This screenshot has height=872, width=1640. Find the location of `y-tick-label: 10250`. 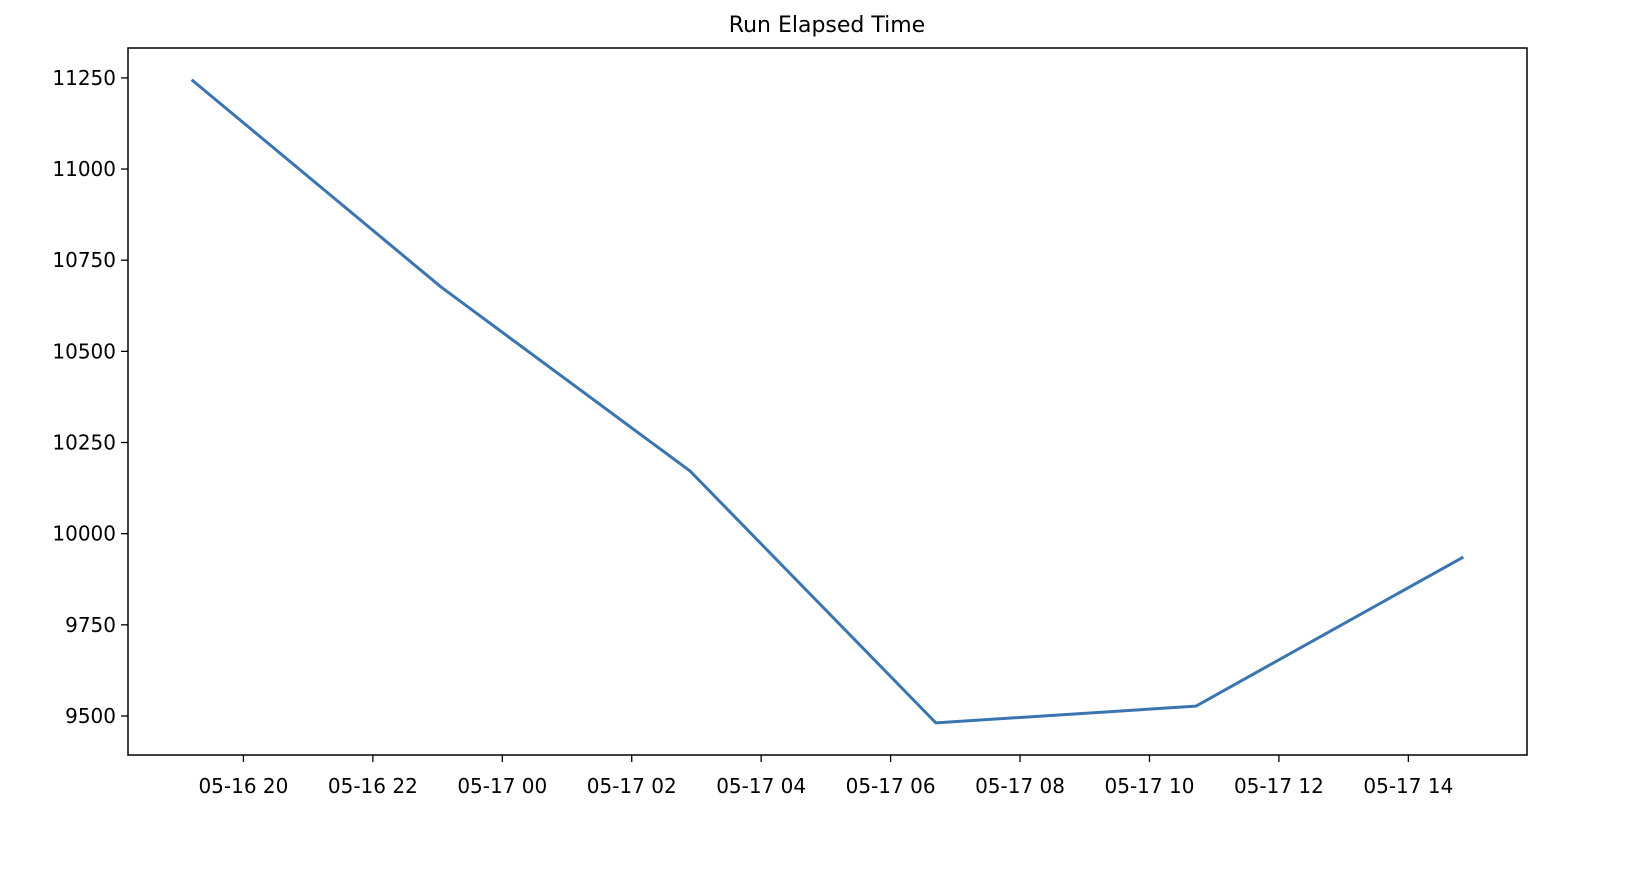

y-tick-label: 10250 is located at coordinates (84, 443).